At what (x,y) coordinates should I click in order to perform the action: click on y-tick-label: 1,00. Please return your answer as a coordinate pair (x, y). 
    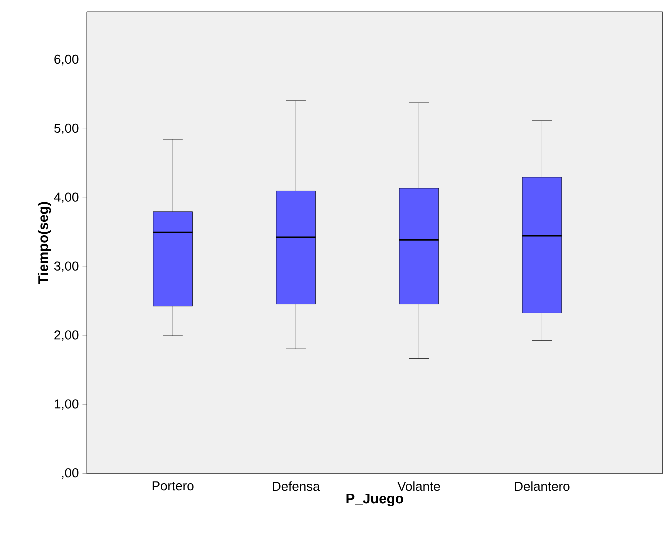
    Looking at the image, I should click on (66, 405).